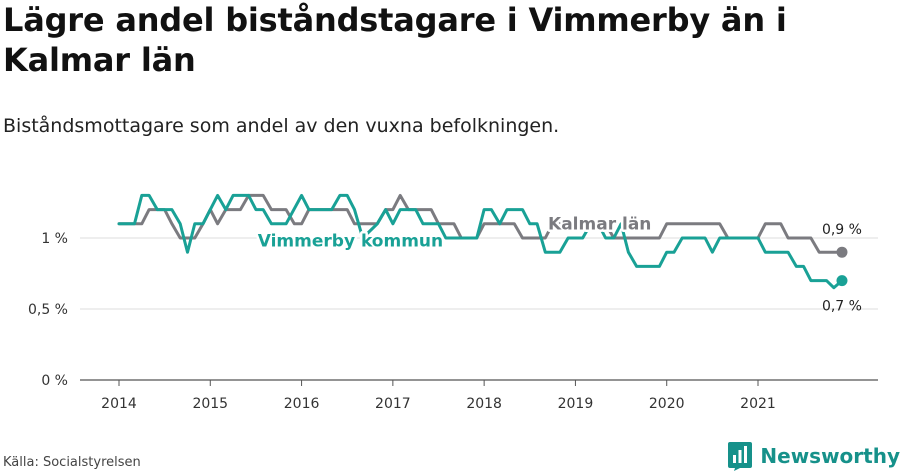 The width and height of the screenshot is (900, 474). What do you see at coordinates (842, 281) in the screenshot?
I see `series-end-point-vimmerby` at bounding box center [842, 281].